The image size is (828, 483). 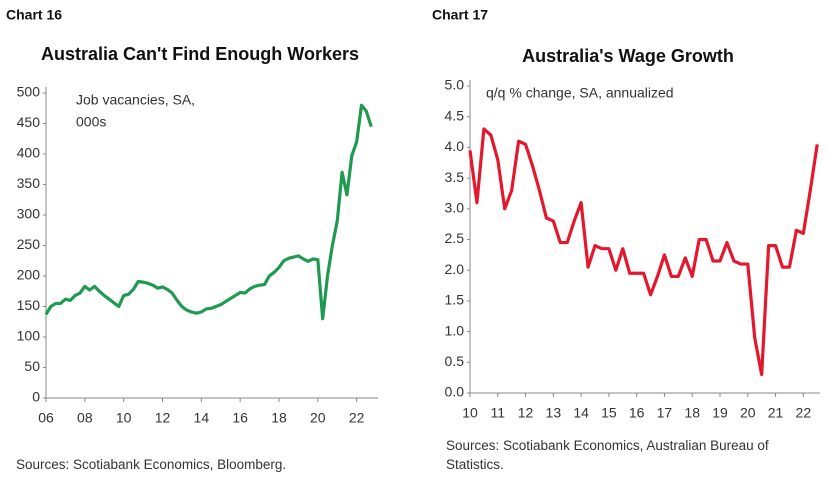 What do you see at coordinates (29, 214) in the screenshot?
I see `y-tick-label: 300` at bounding box center [29, 214].